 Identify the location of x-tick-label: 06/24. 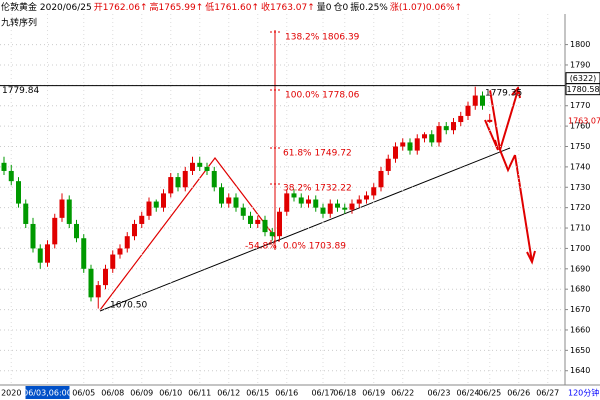
(467, 393).